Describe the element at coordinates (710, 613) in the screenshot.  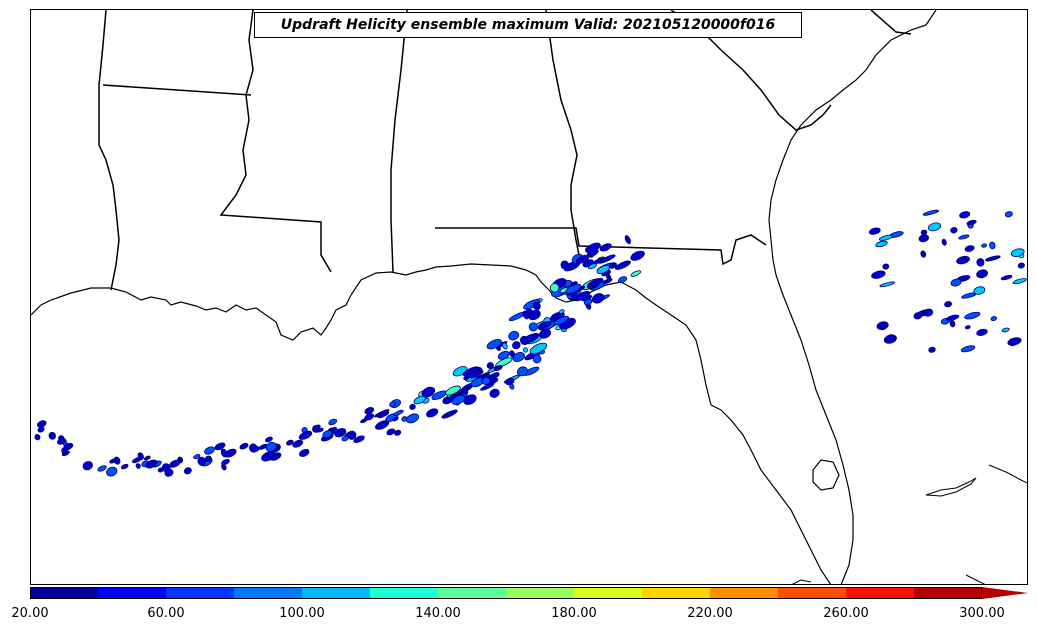
I see `colorbar-tick-label: 220.00` at that location.